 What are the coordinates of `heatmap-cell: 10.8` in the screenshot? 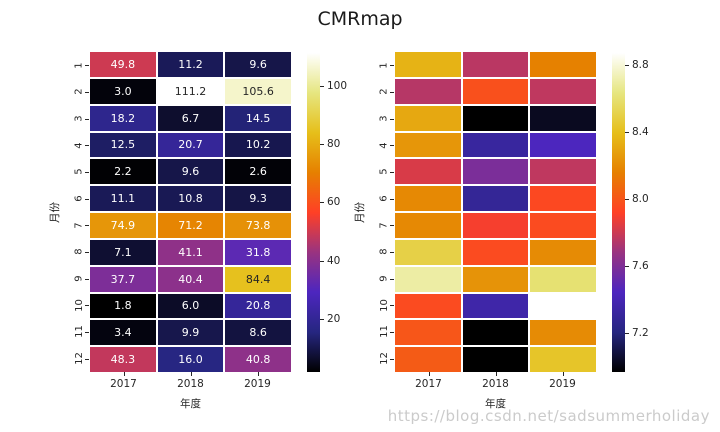 It's located at (190, 198).